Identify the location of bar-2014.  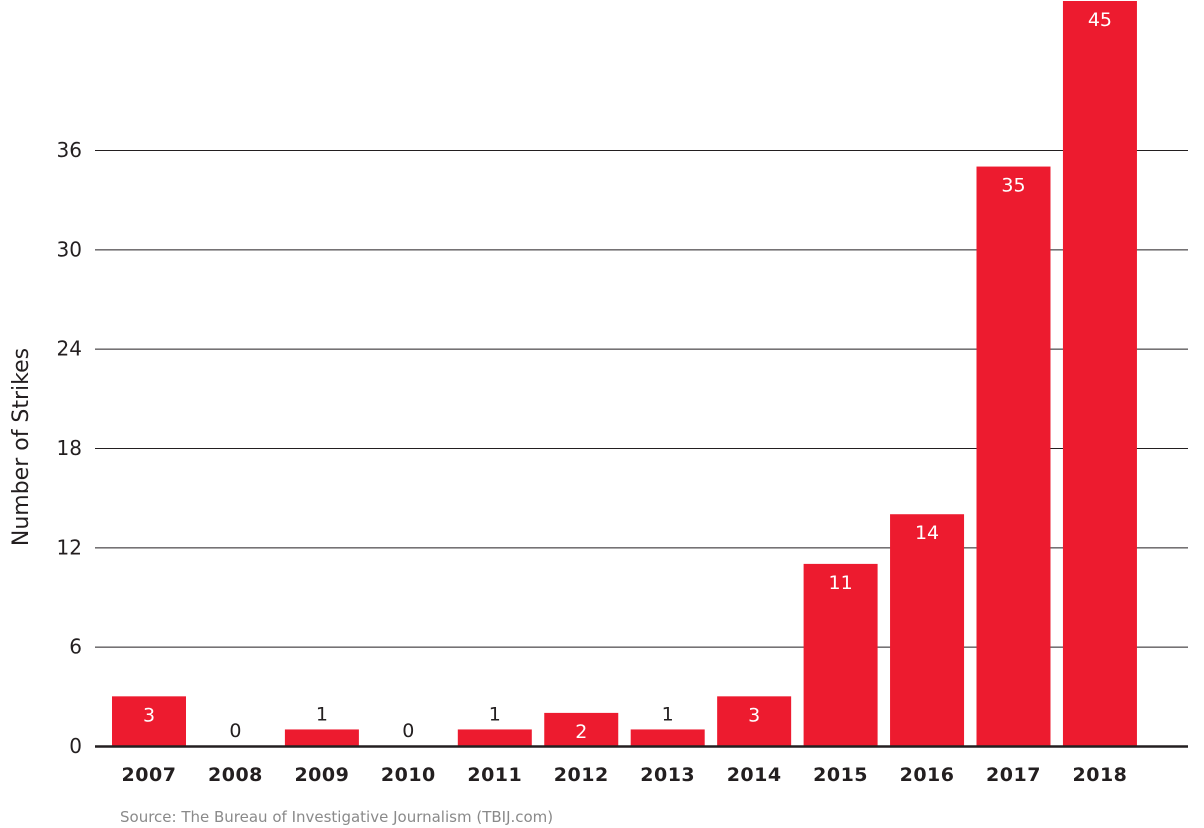
(754, 721).